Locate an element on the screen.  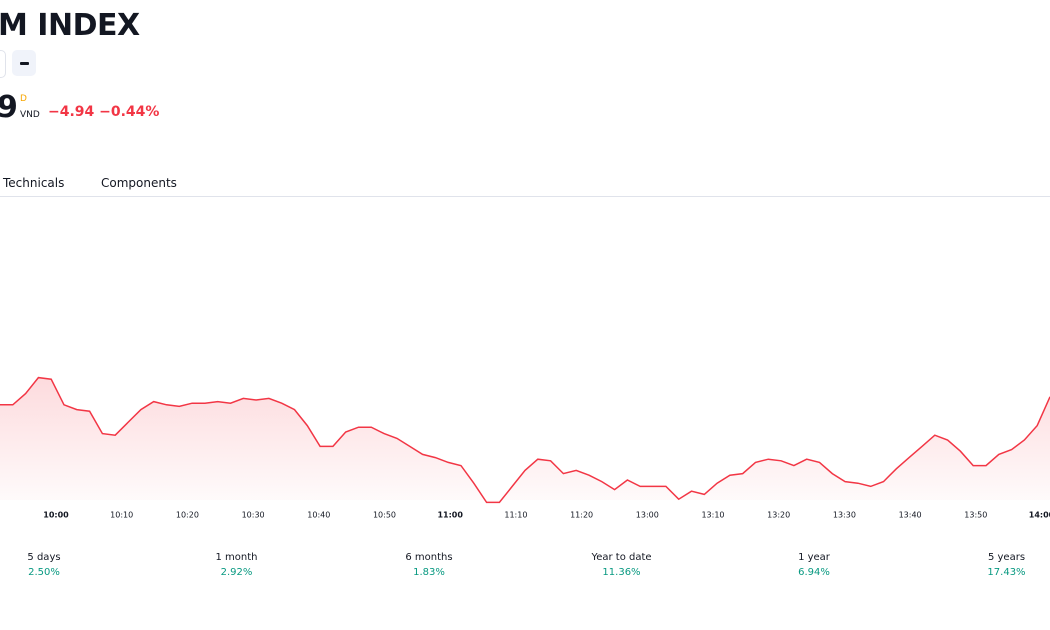
performance-label: 5 days is located at coordinates (44, 557).